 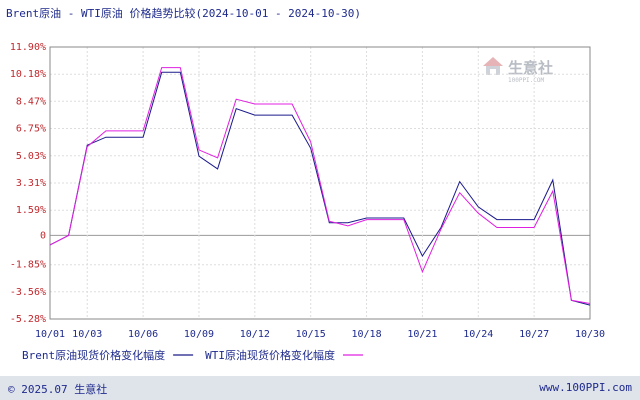 I want to click on watermark-logo: 生意社 100PPI.COM, so click(x=518, y=70).